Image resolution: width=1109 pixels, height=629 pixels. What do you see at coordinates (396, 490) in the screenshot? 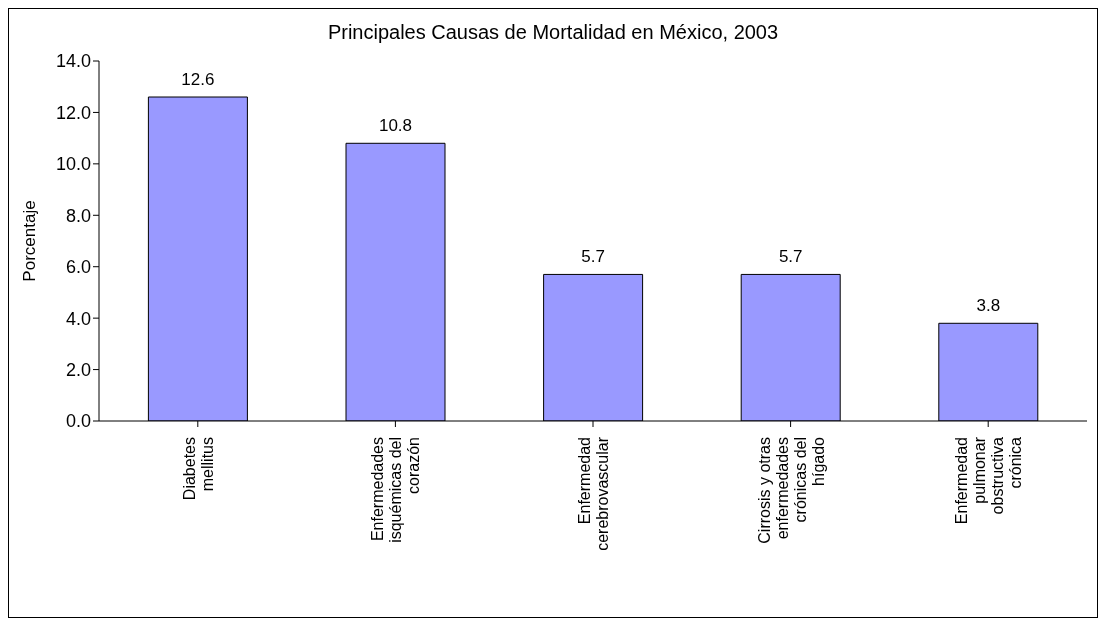
I see `x-tick-label: Enfermedades isquémicas del corazón` at bounding box center [396, 490].